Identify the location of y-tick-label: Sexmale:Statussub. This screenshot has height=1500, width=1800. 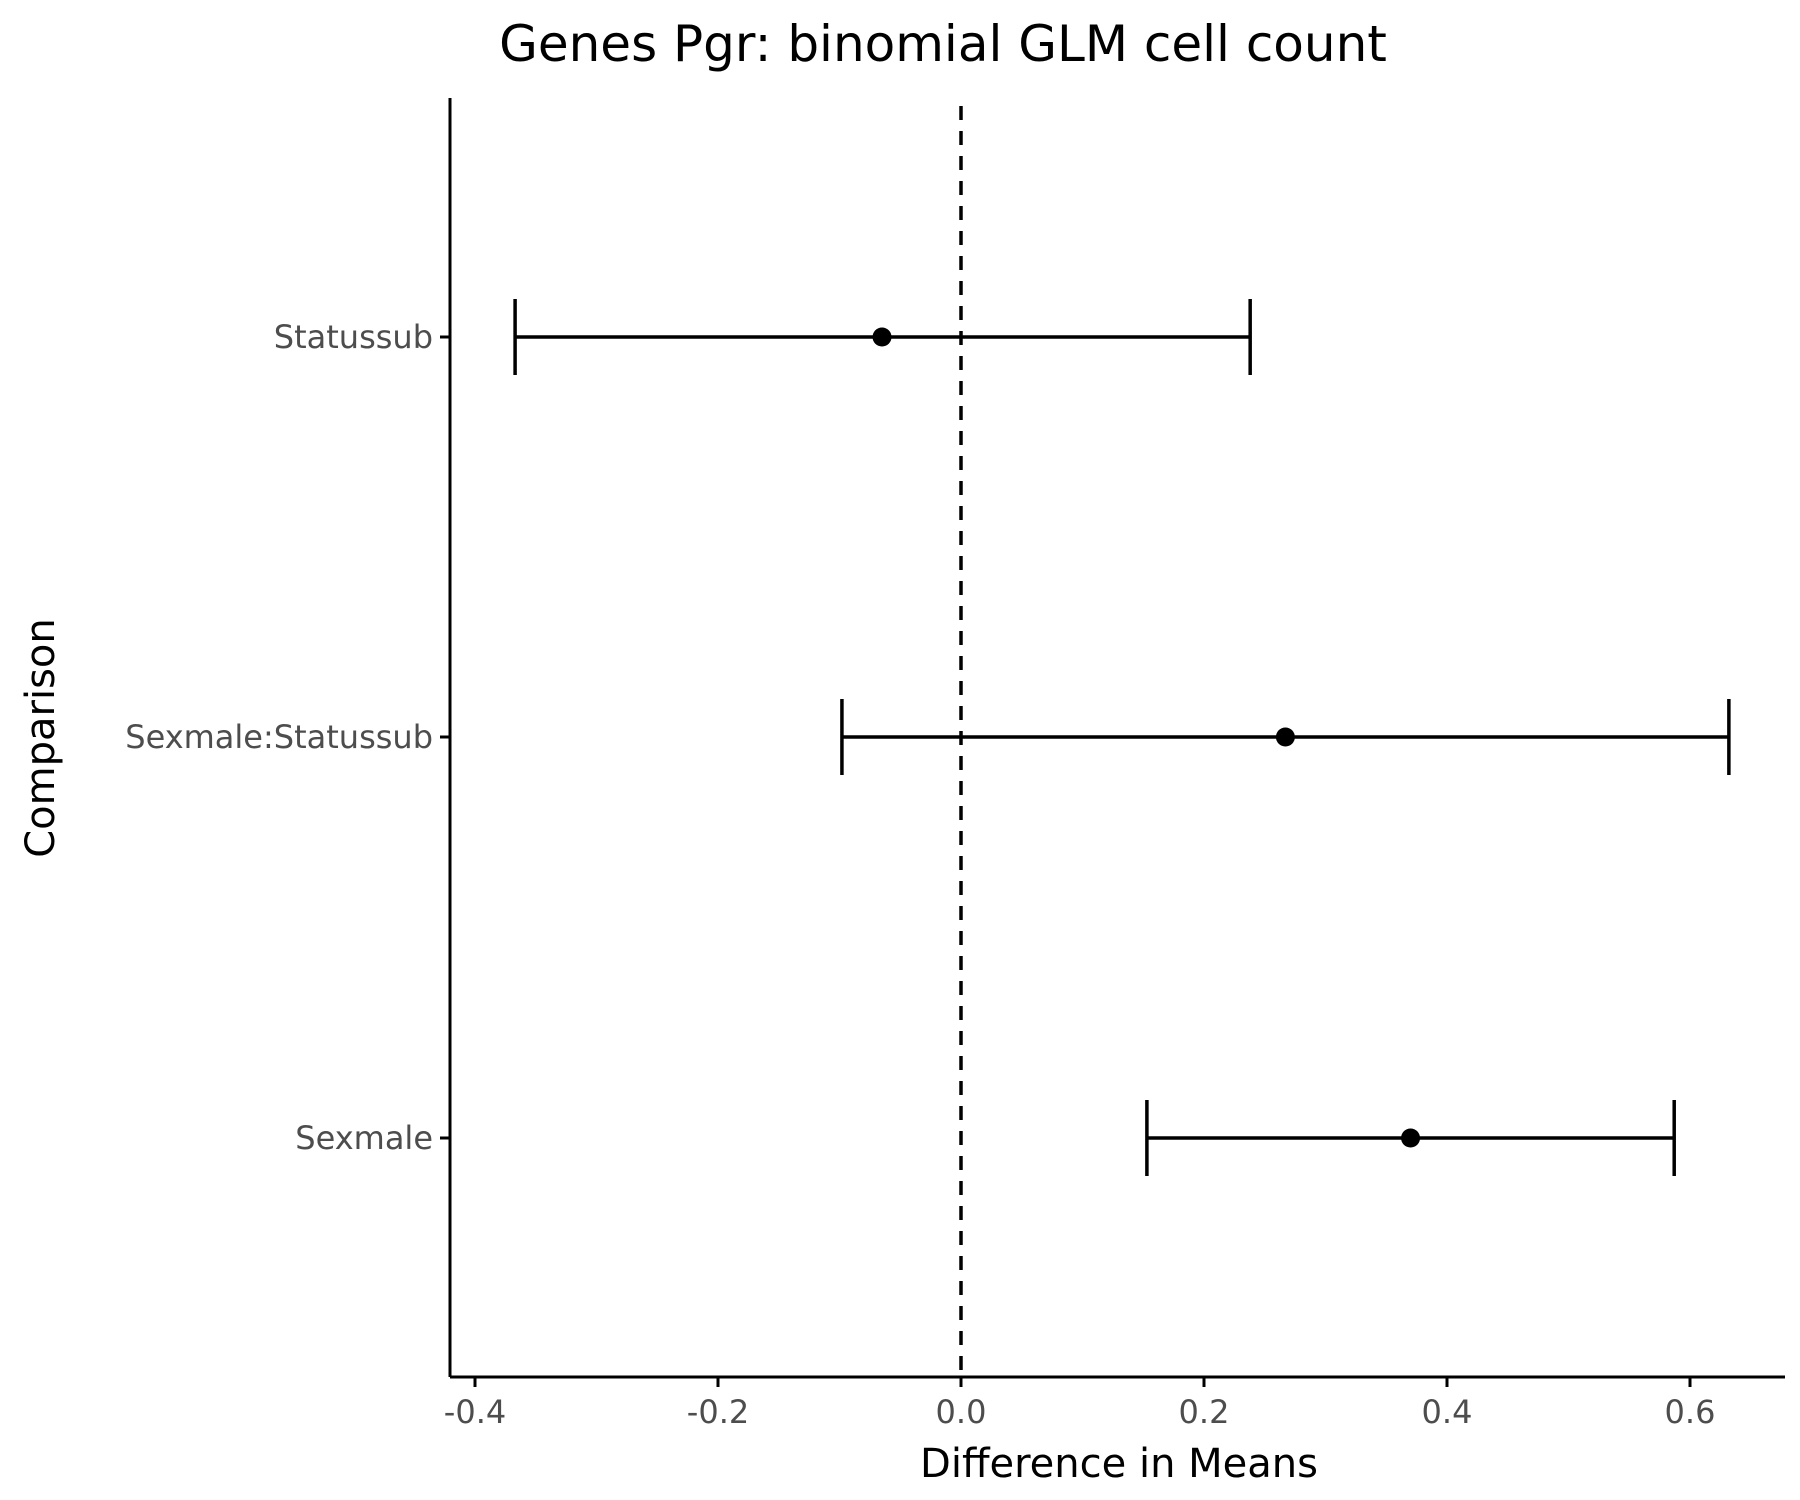
(279, 737).